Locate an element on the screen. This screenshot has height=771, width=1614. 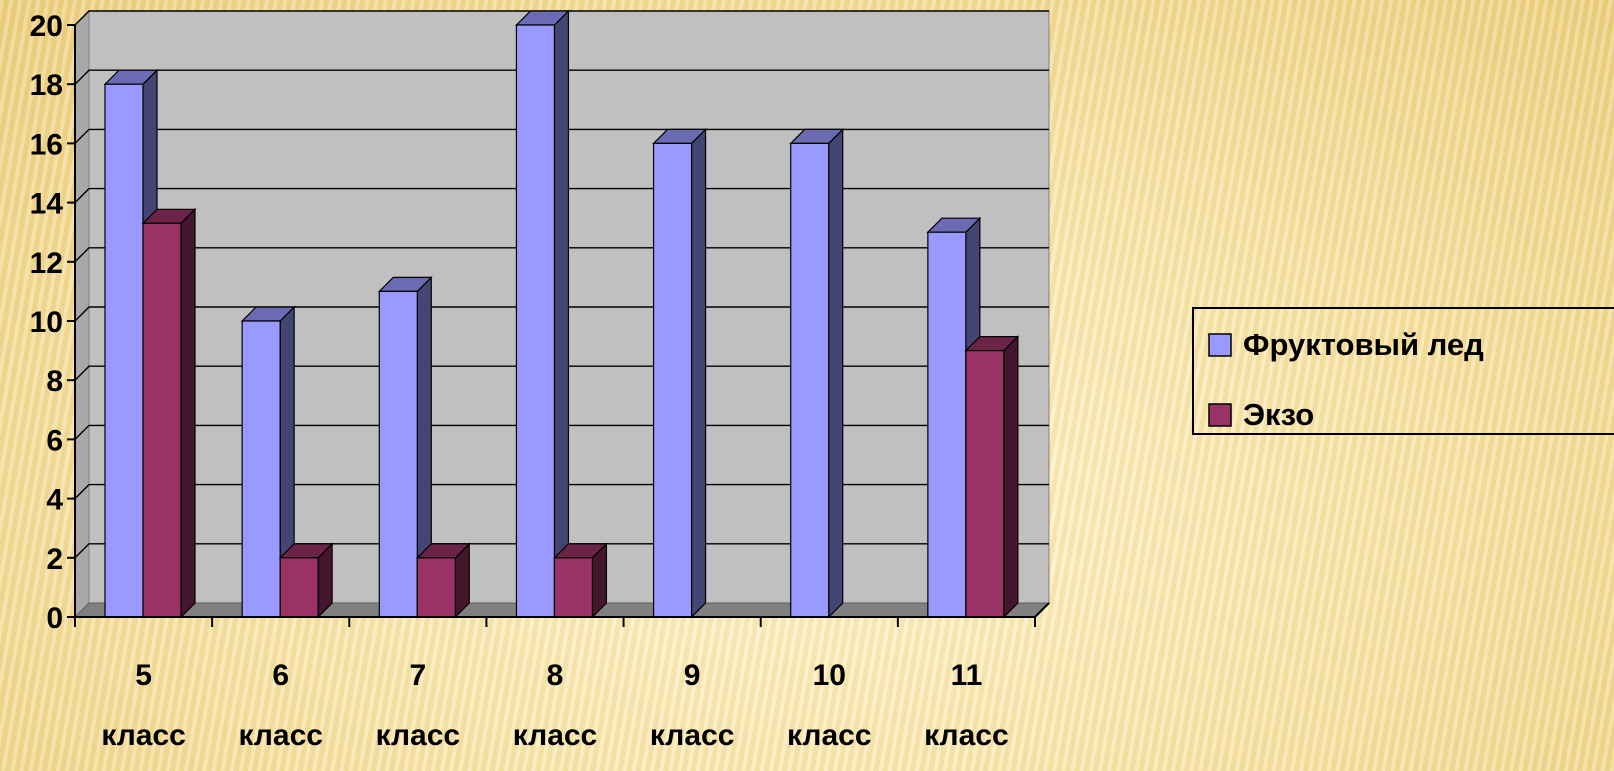
legend-label: Фруктовый лед is located at coordinates (1363, 344).